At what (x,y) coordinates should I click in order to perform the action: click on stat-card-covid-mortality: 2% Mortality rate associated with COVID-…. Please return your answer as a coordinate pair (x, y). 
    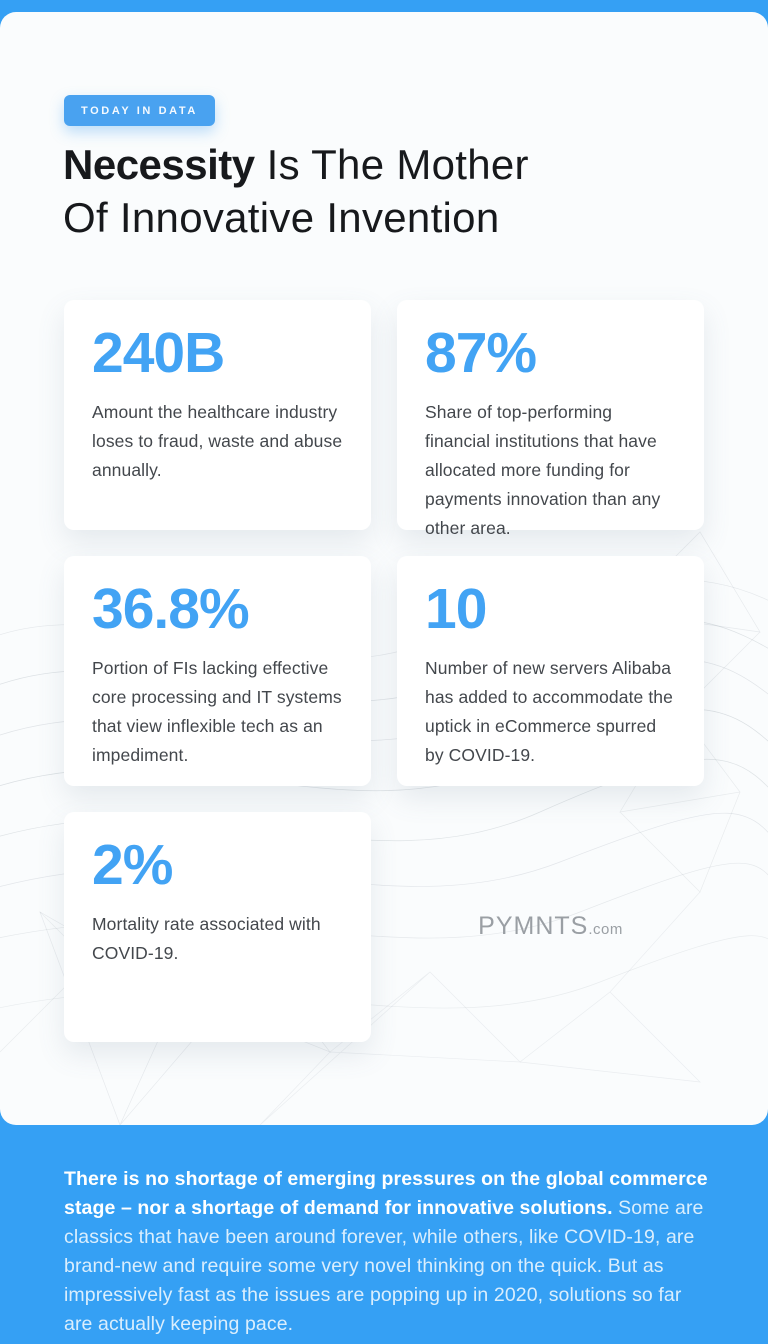
    Looking at the image, I should click on (217, 927).